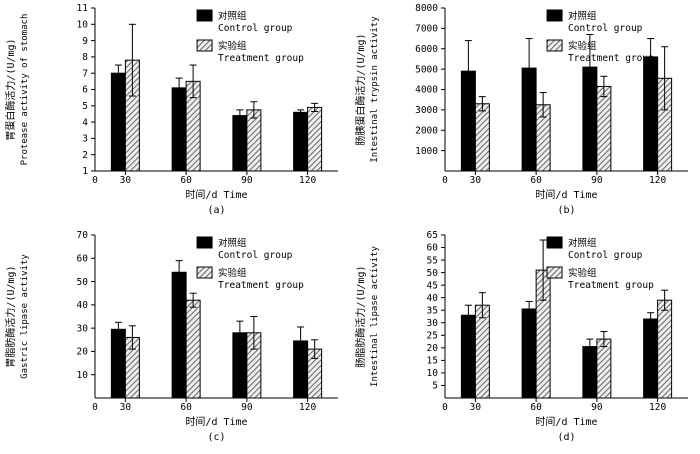 The height and width of the screenshot is (454, 700). What do you see at coordinates (445, 180) in the screenshot?
I see `origin-label: 0` at bounding box center [445, 180].